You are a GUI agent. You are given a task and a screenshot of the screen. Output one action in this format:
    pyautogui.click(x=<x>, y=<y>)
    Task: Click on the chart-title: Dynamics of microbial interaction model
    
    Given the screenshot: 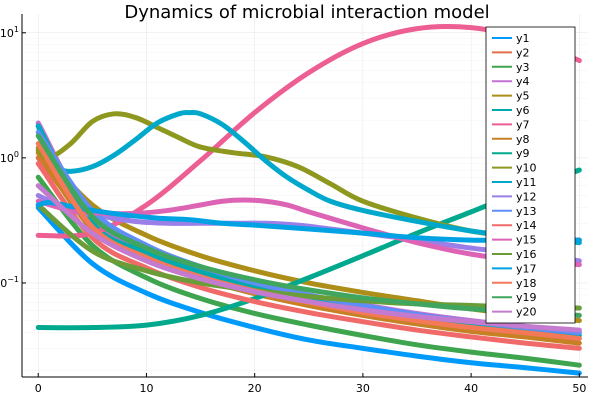 What is the action you would take?
    pyautogui.click(x=306, y=12)
    